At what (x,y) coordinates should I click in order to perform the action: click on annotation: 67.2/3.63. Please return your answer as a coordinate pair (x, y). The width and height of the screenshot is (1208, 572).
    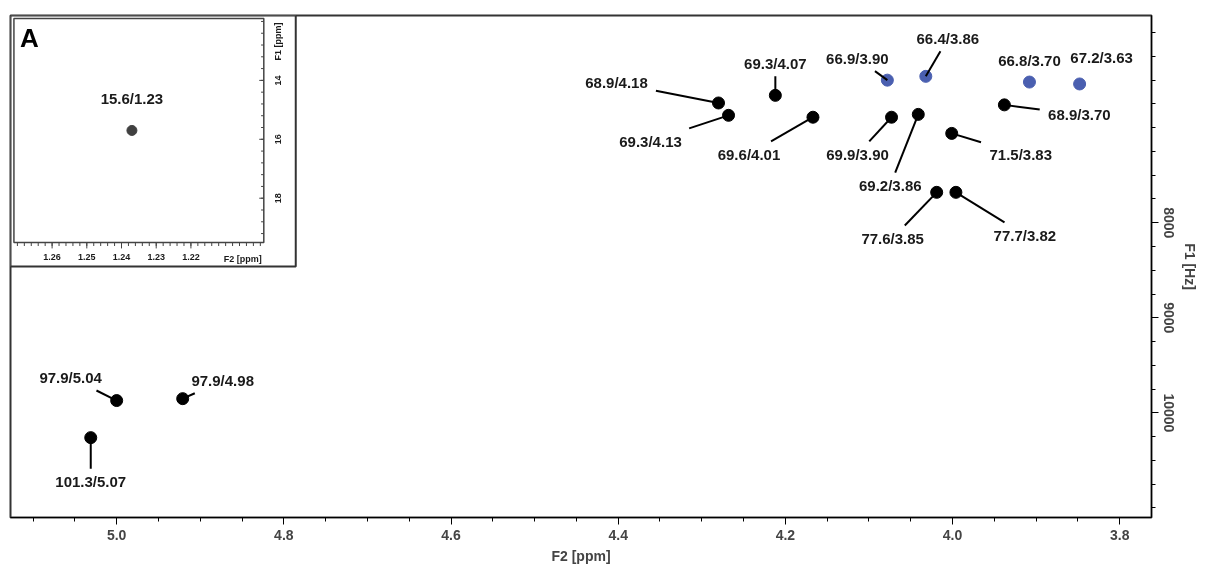
    Looking at the image, I should click on (1101, 58).